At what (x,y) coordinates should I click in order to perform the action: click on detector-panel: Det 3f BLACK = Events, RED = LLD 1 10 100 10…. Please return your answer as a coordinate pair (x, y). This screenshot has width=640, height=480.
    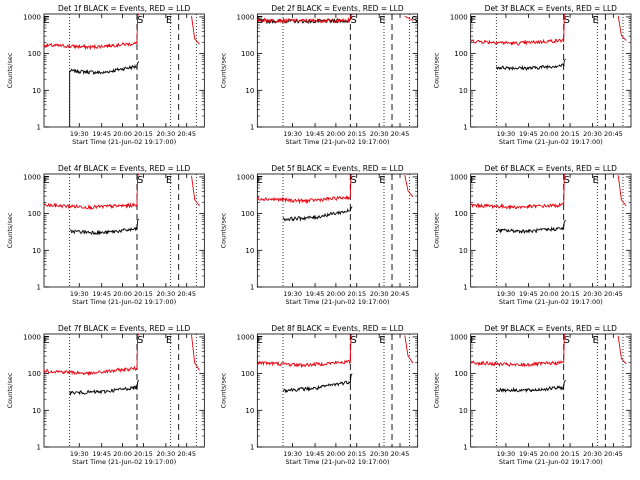
    Looking at the image, I should click on (532, 75).